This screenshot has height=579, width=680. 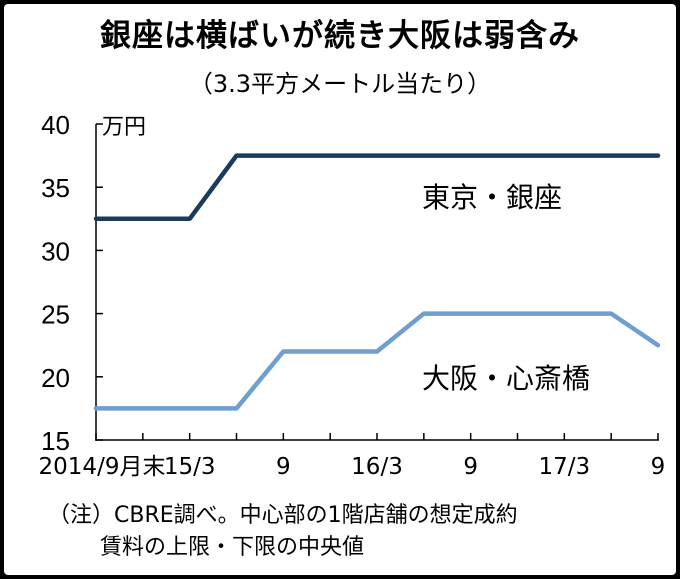 I want to click on chart-title: 銀座は横ばいが続き大阪は弱含み, so click(x=340, y=36).